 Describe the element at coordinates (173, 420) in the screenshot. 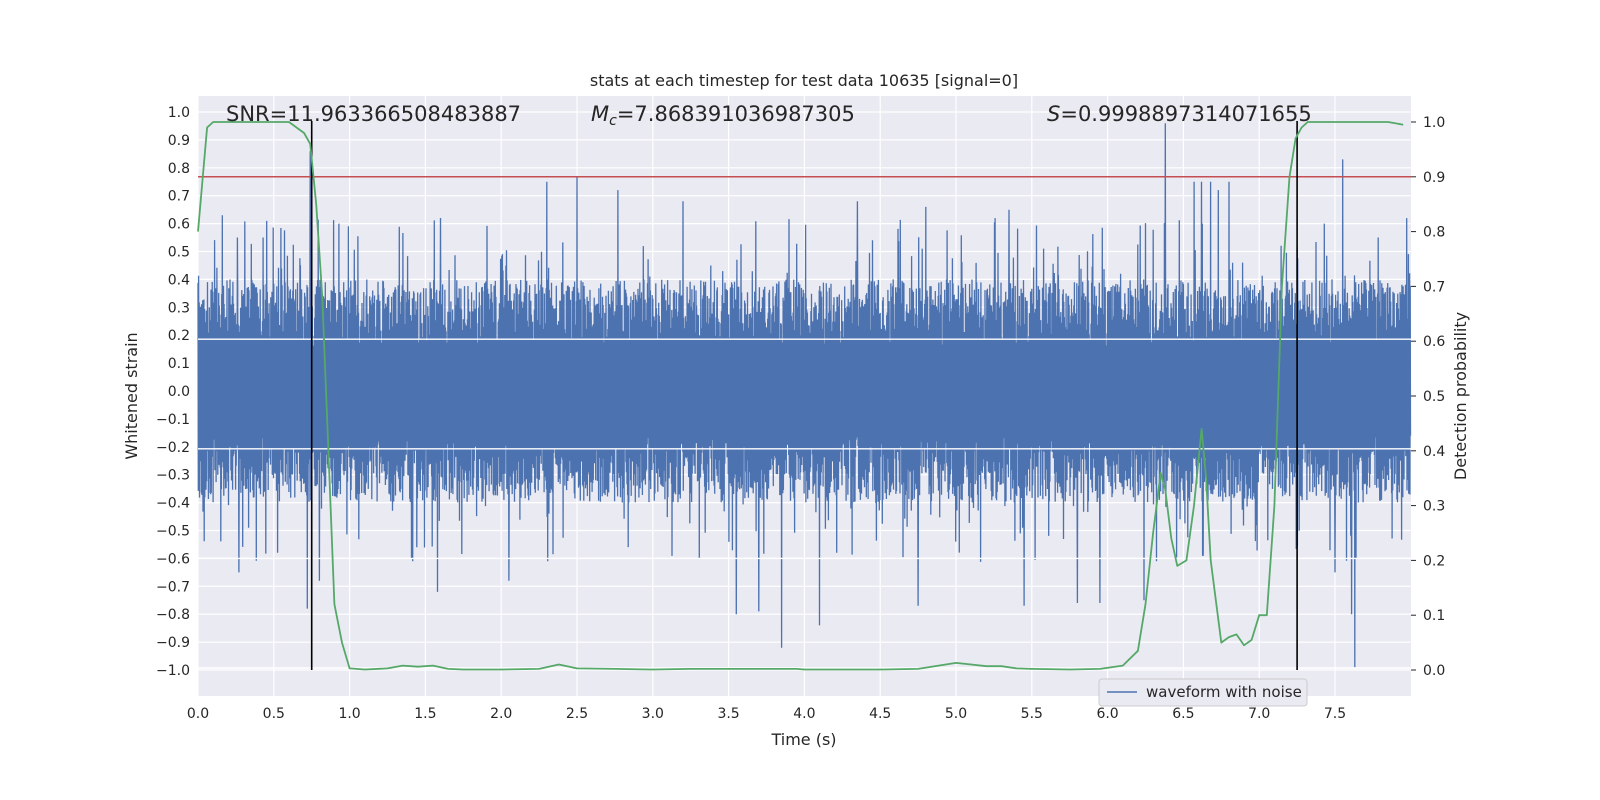

I see `y-tick-label: −0.1` at that location.